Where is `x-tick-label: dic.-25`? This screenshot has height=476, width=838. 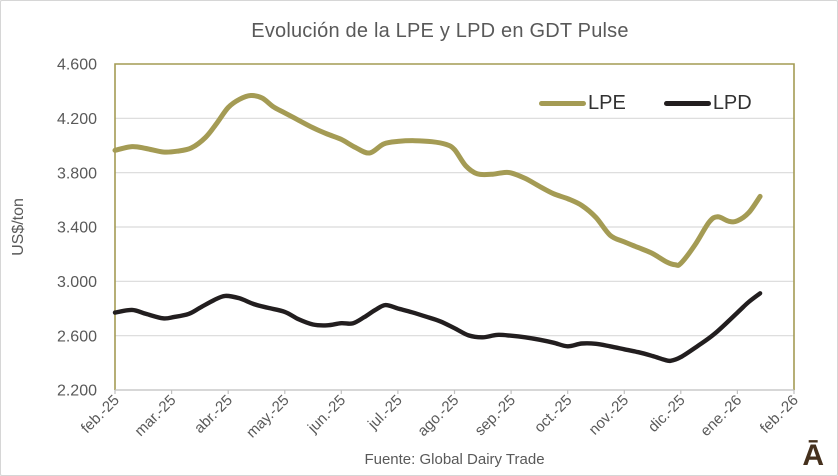
x-tick-label: dic.-25 is located at coordinates (667, 414).